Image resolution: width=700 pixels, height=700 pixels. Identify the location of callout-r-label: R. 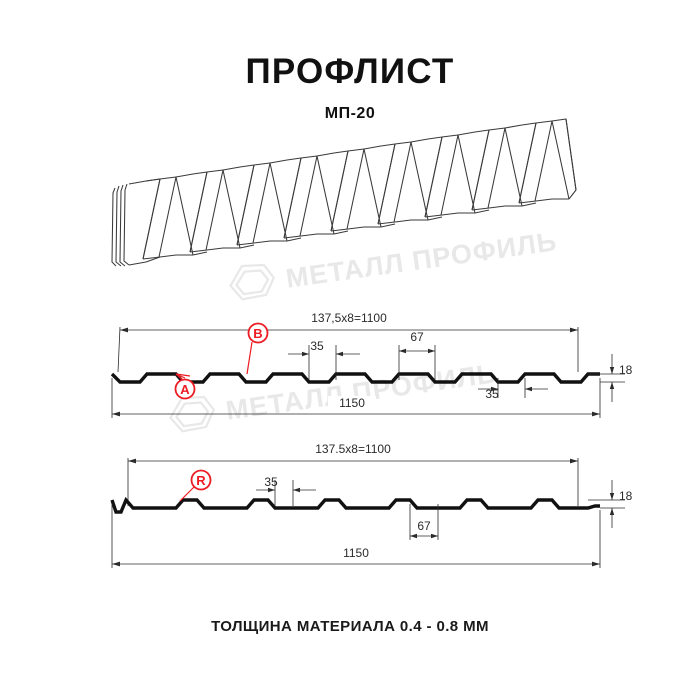
(201, 480).